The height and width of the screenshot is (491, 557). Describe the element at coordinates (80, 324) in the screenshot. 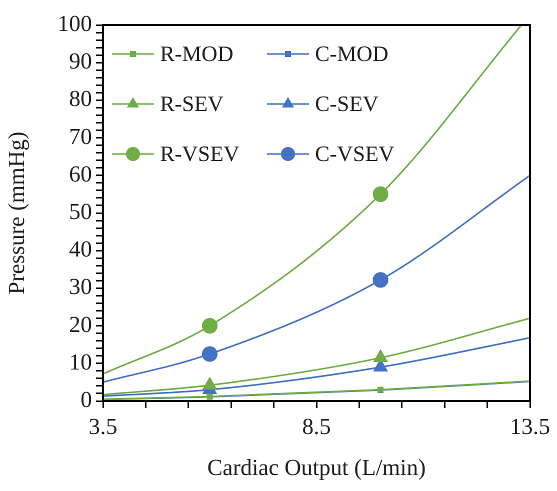

I see `y-tick-label: 20` at that location.